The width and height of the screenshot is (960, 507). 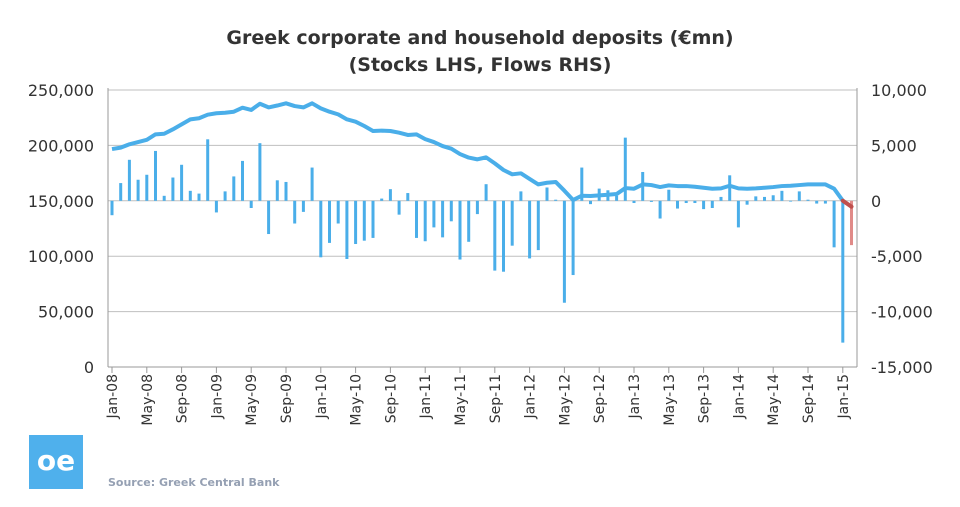 I want to click on x-tick-label: Jan-15, so click(x=844, y=396).